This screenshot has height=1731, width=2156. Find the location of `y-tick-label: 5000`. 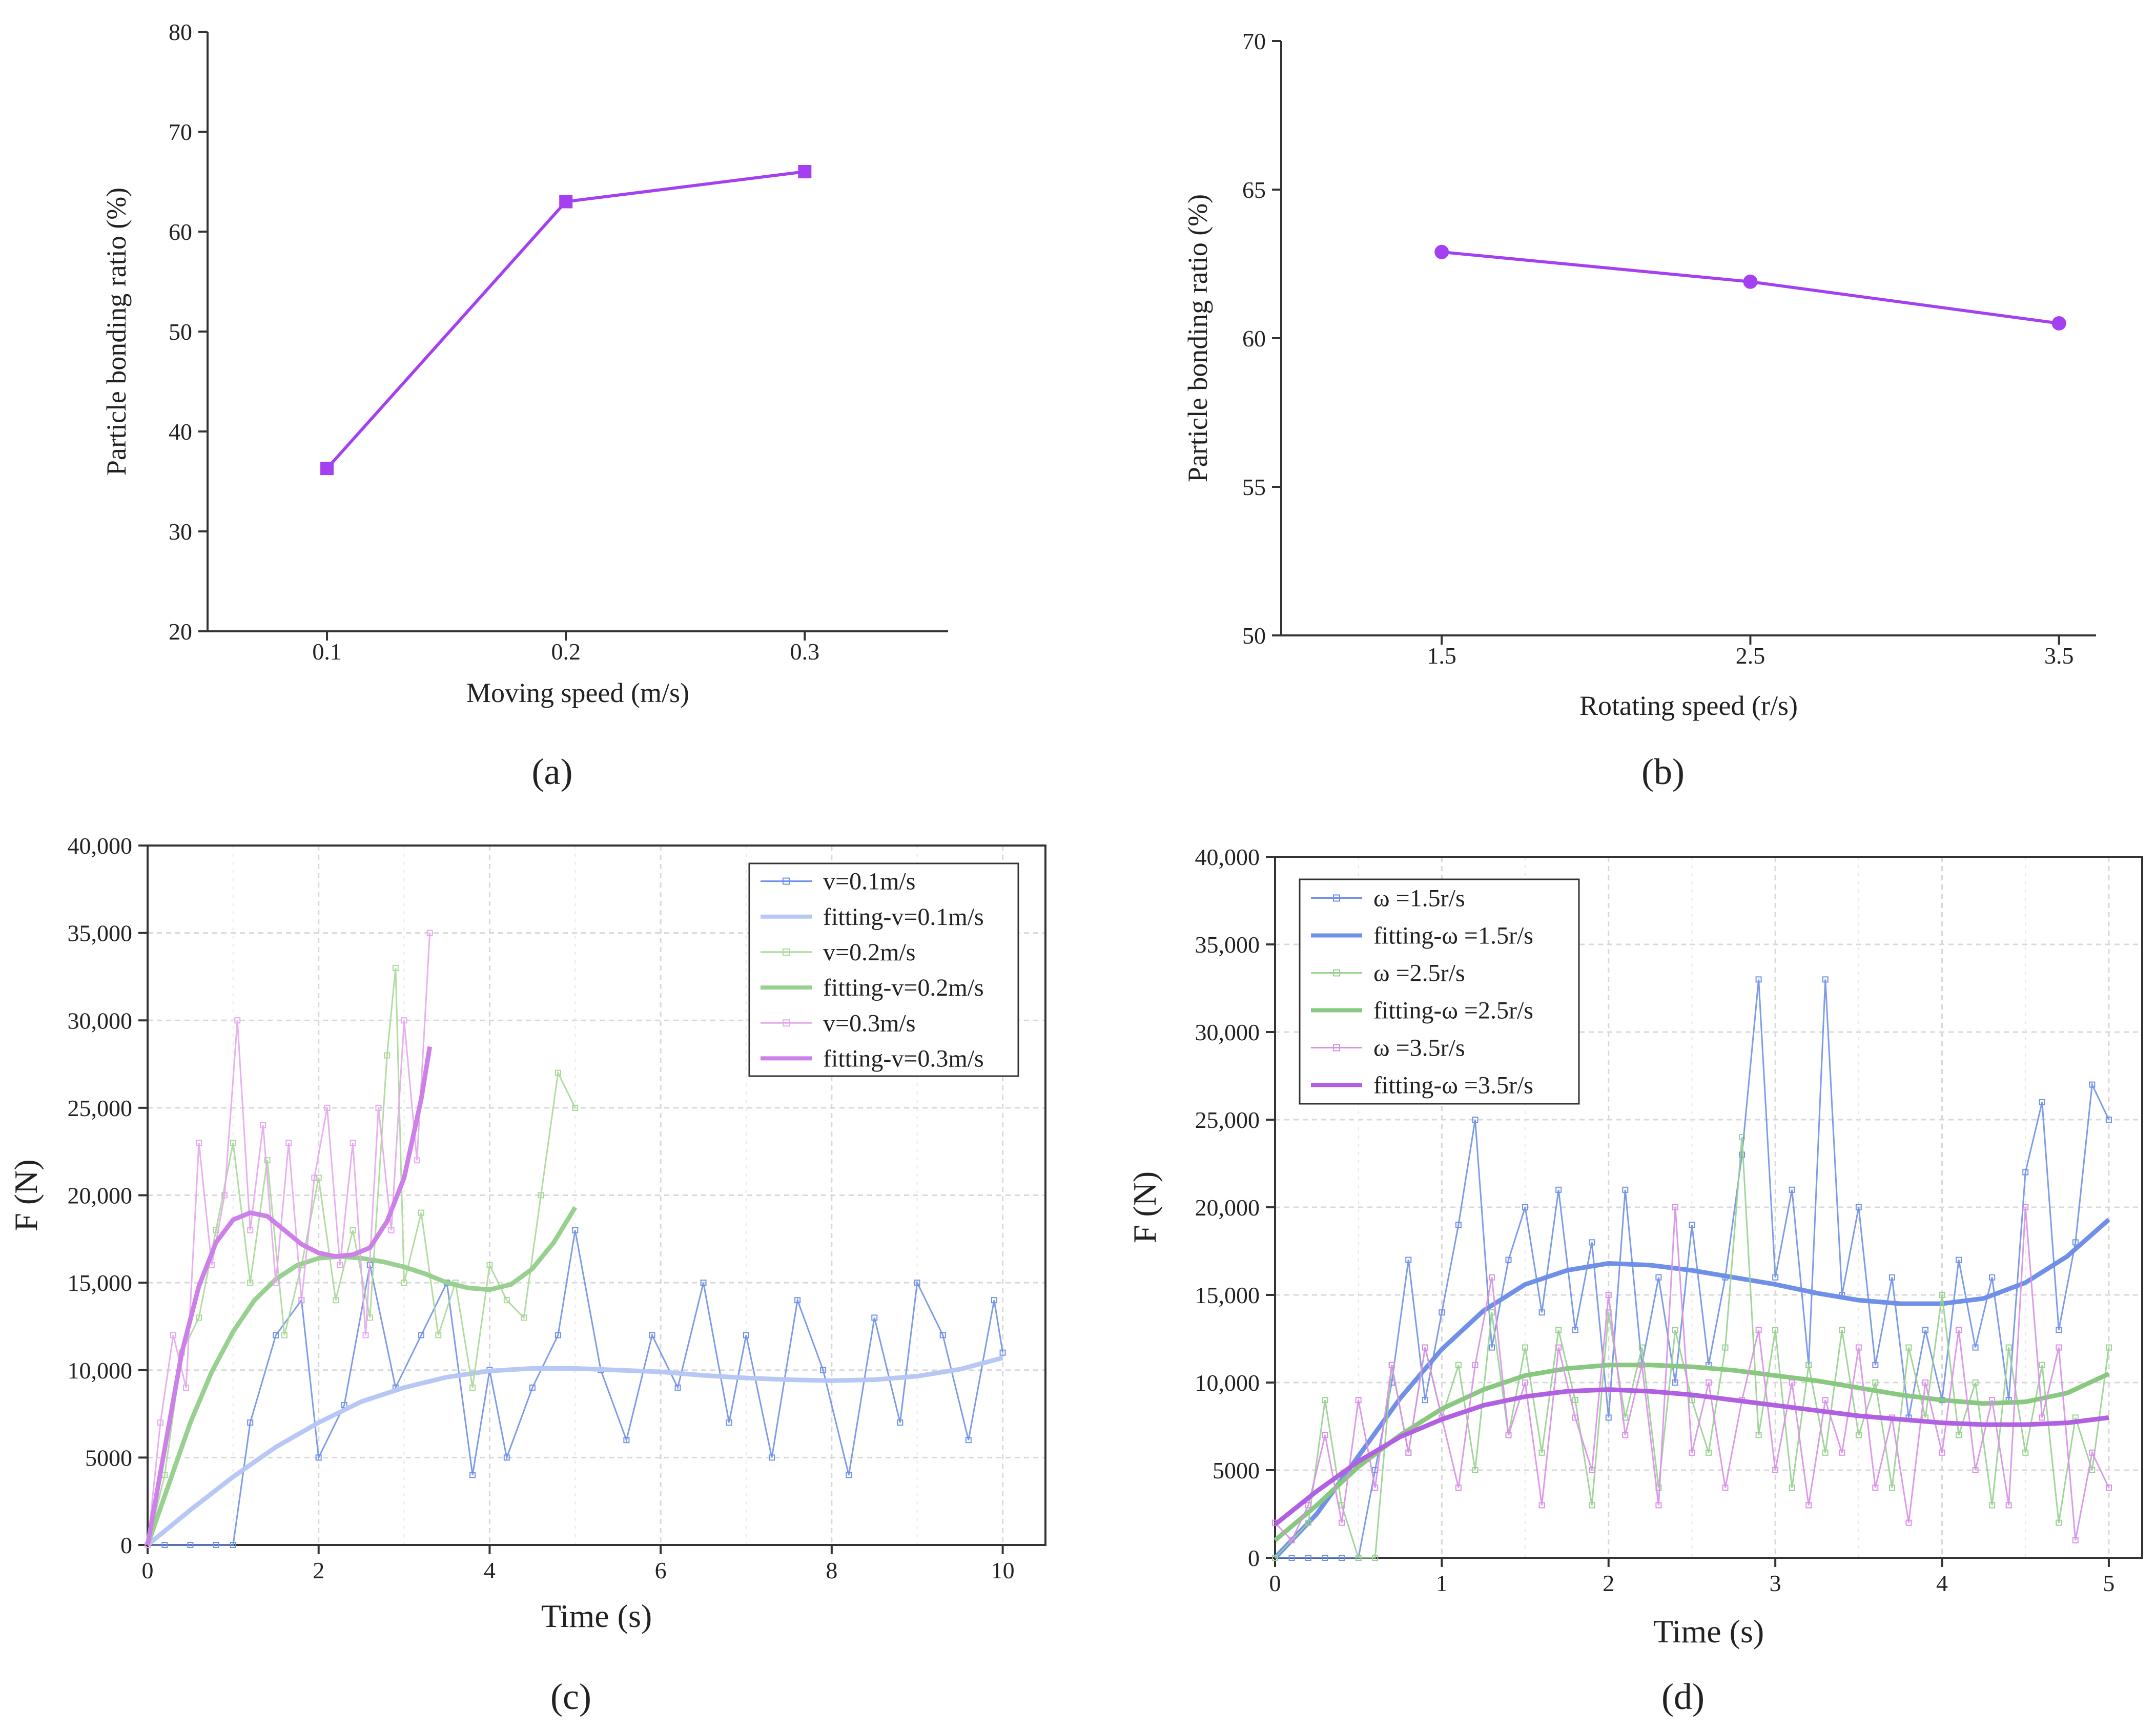

y-tick-label: 5000 is located at coordinates (1236, 1470).